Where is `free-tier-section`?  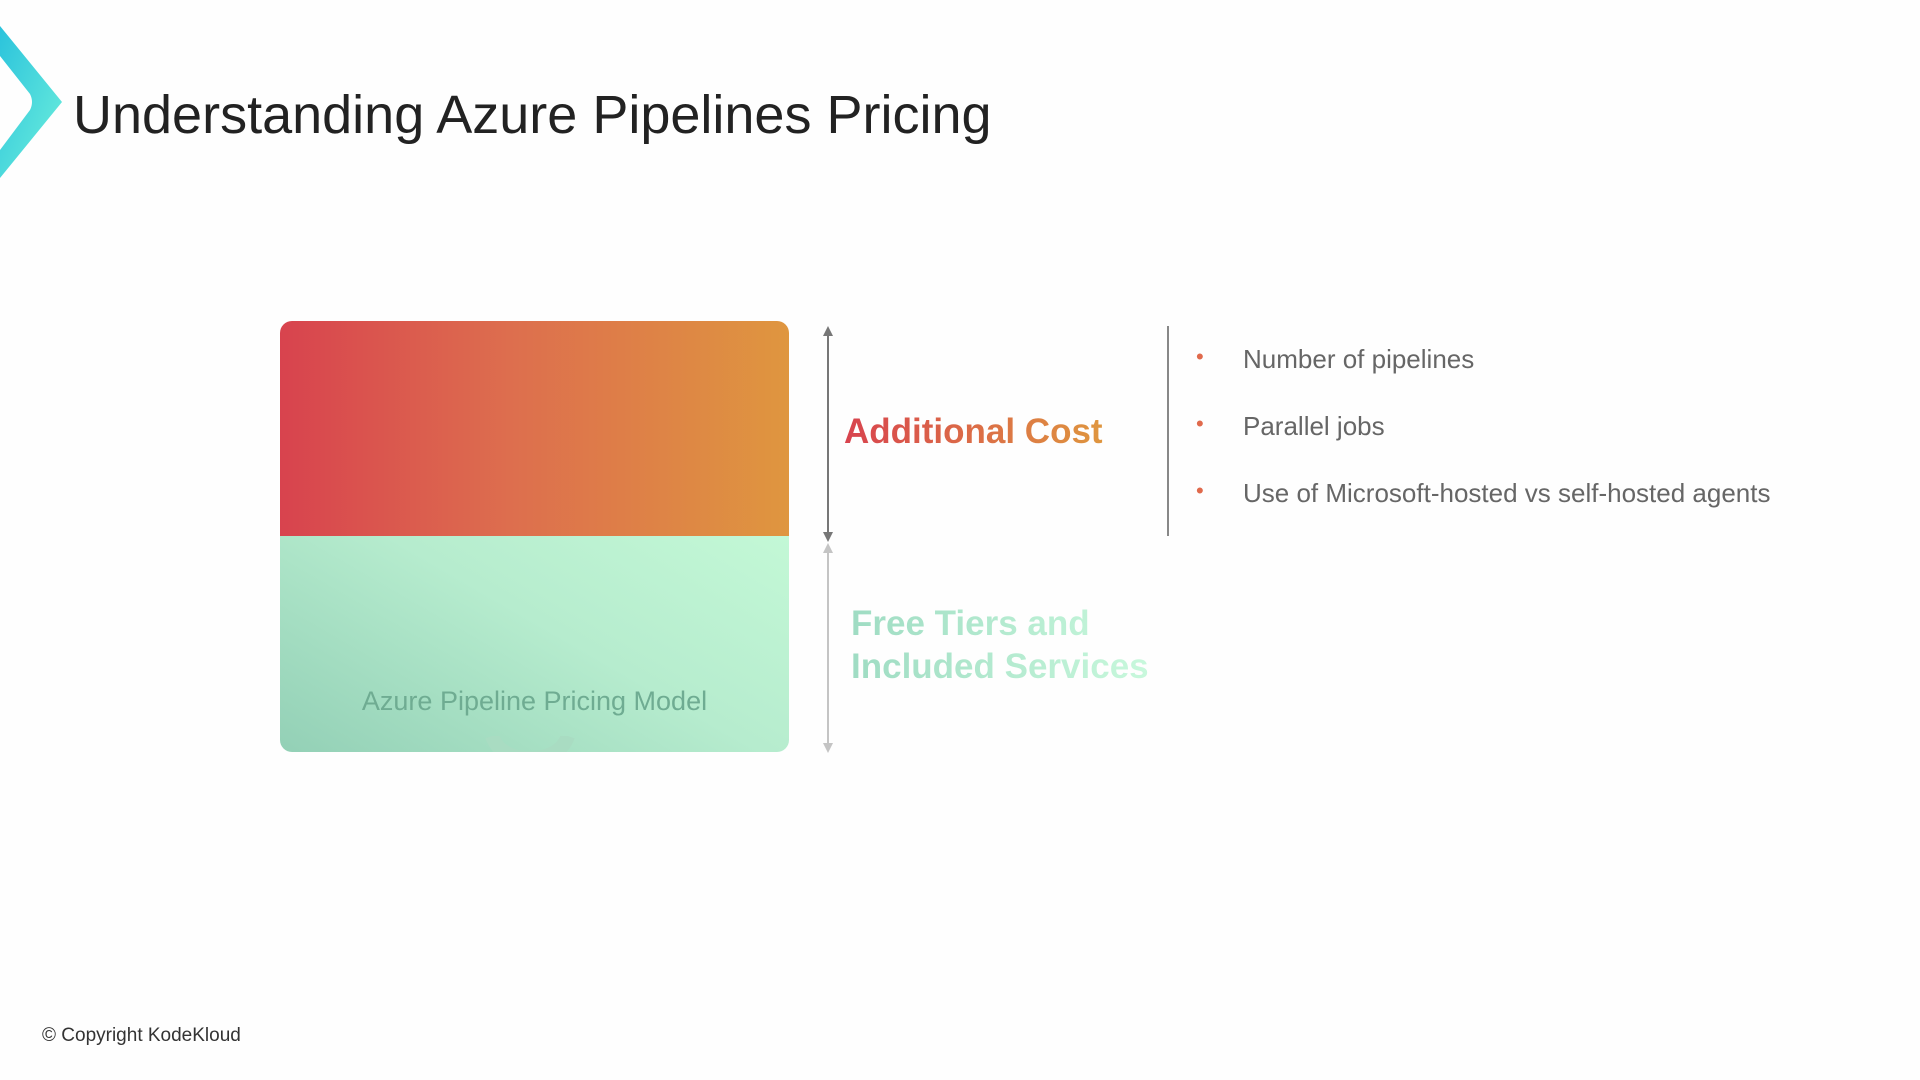
free-tier-section is located at coordinates (534, 644).